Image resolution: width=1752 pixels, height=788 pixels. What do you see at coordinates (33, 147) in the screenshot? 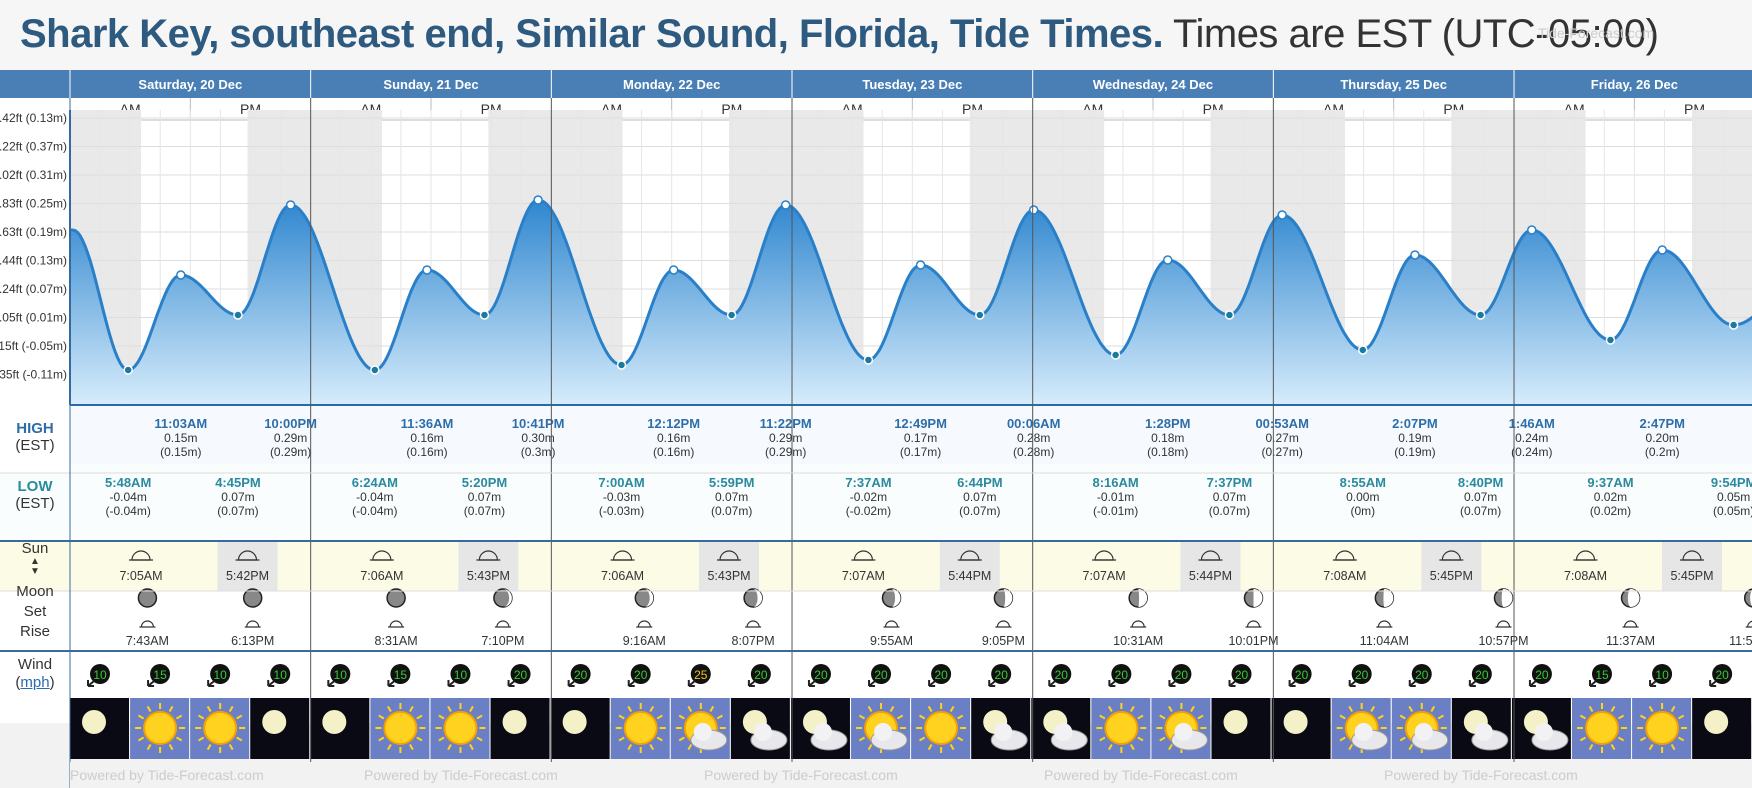
I see `y-tick-label: 1.22ft (0.37m)` at bounding box center [33, 147].